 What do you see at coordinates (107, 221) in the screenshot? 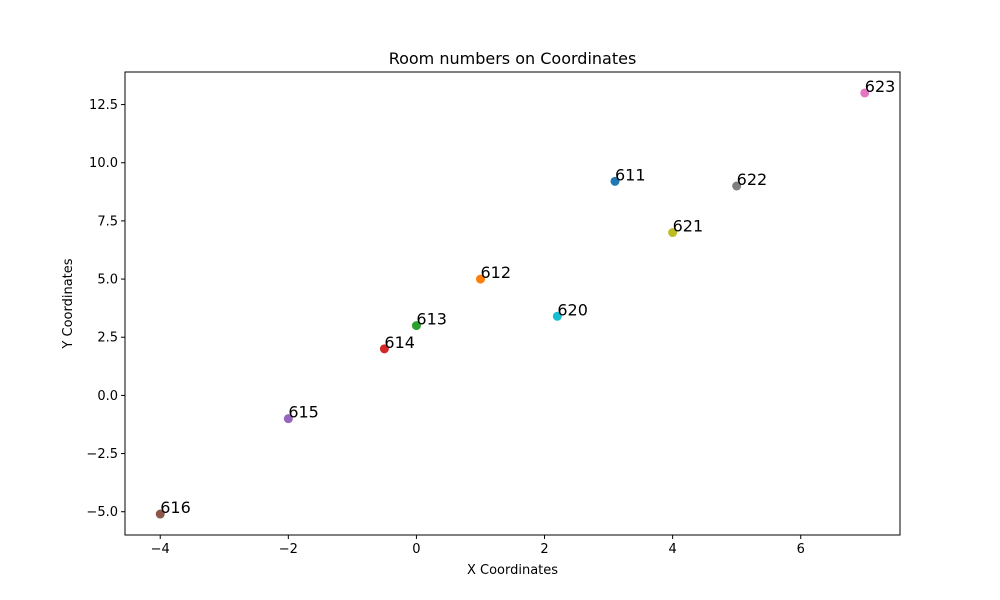
I see `y-tick-label: 7.5` at bounding box center [107, 221].